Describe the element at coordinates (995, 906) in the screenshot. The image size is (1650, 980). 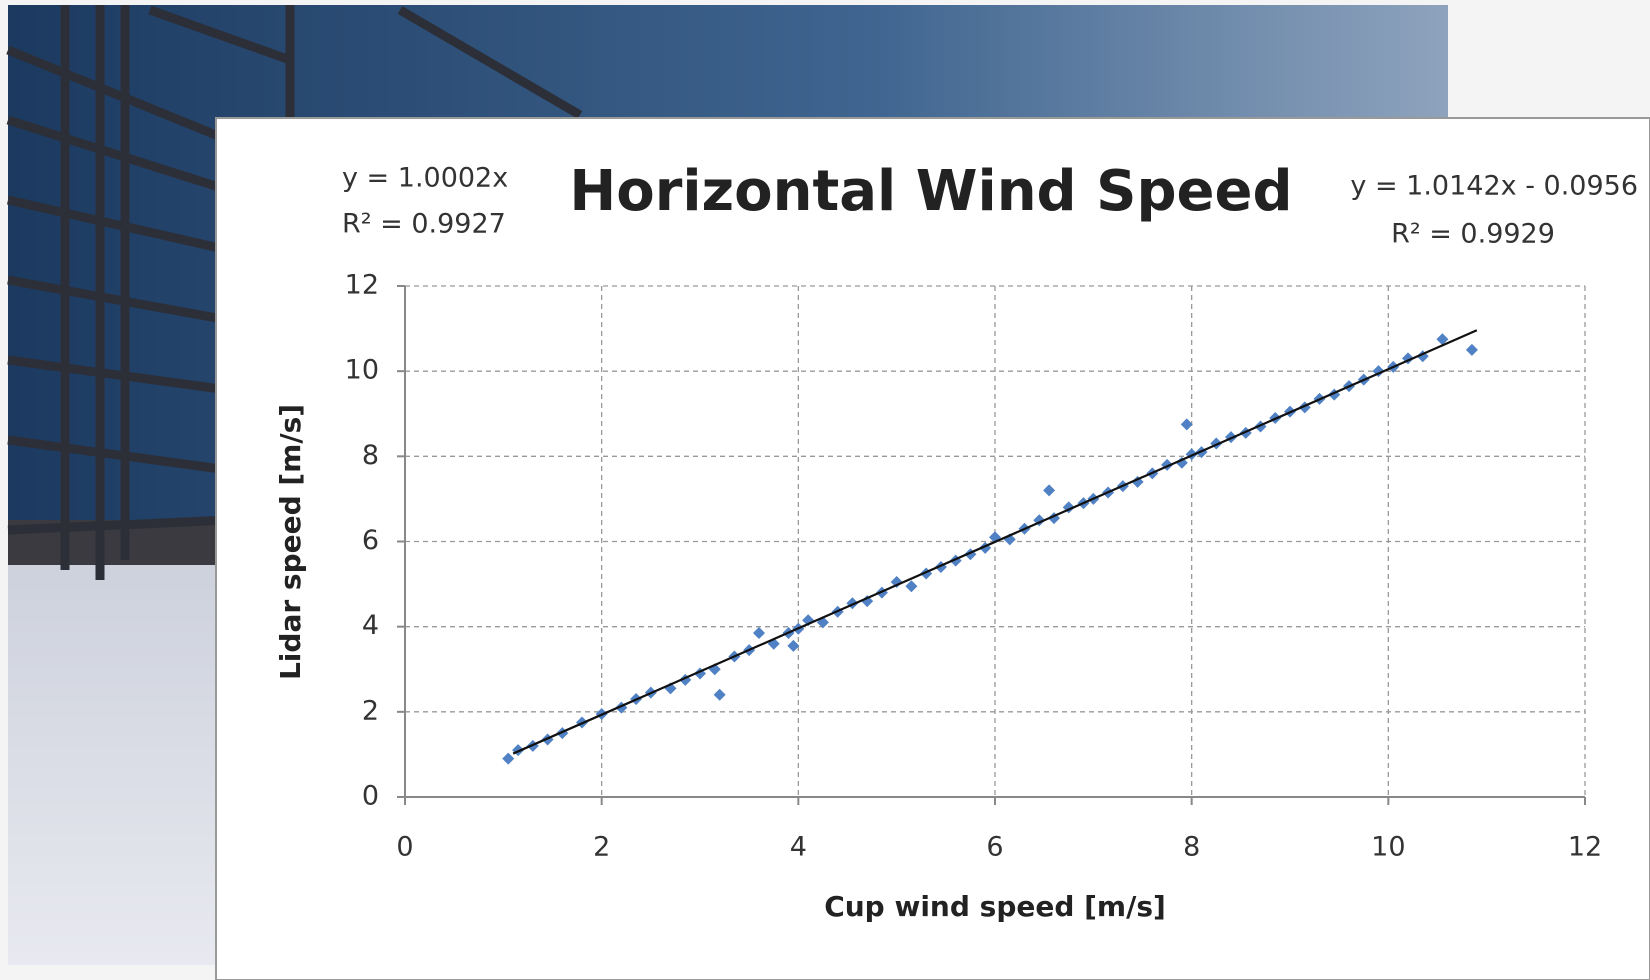
I see `x-axis-label: Cup wind speed [m/s]` at that location.